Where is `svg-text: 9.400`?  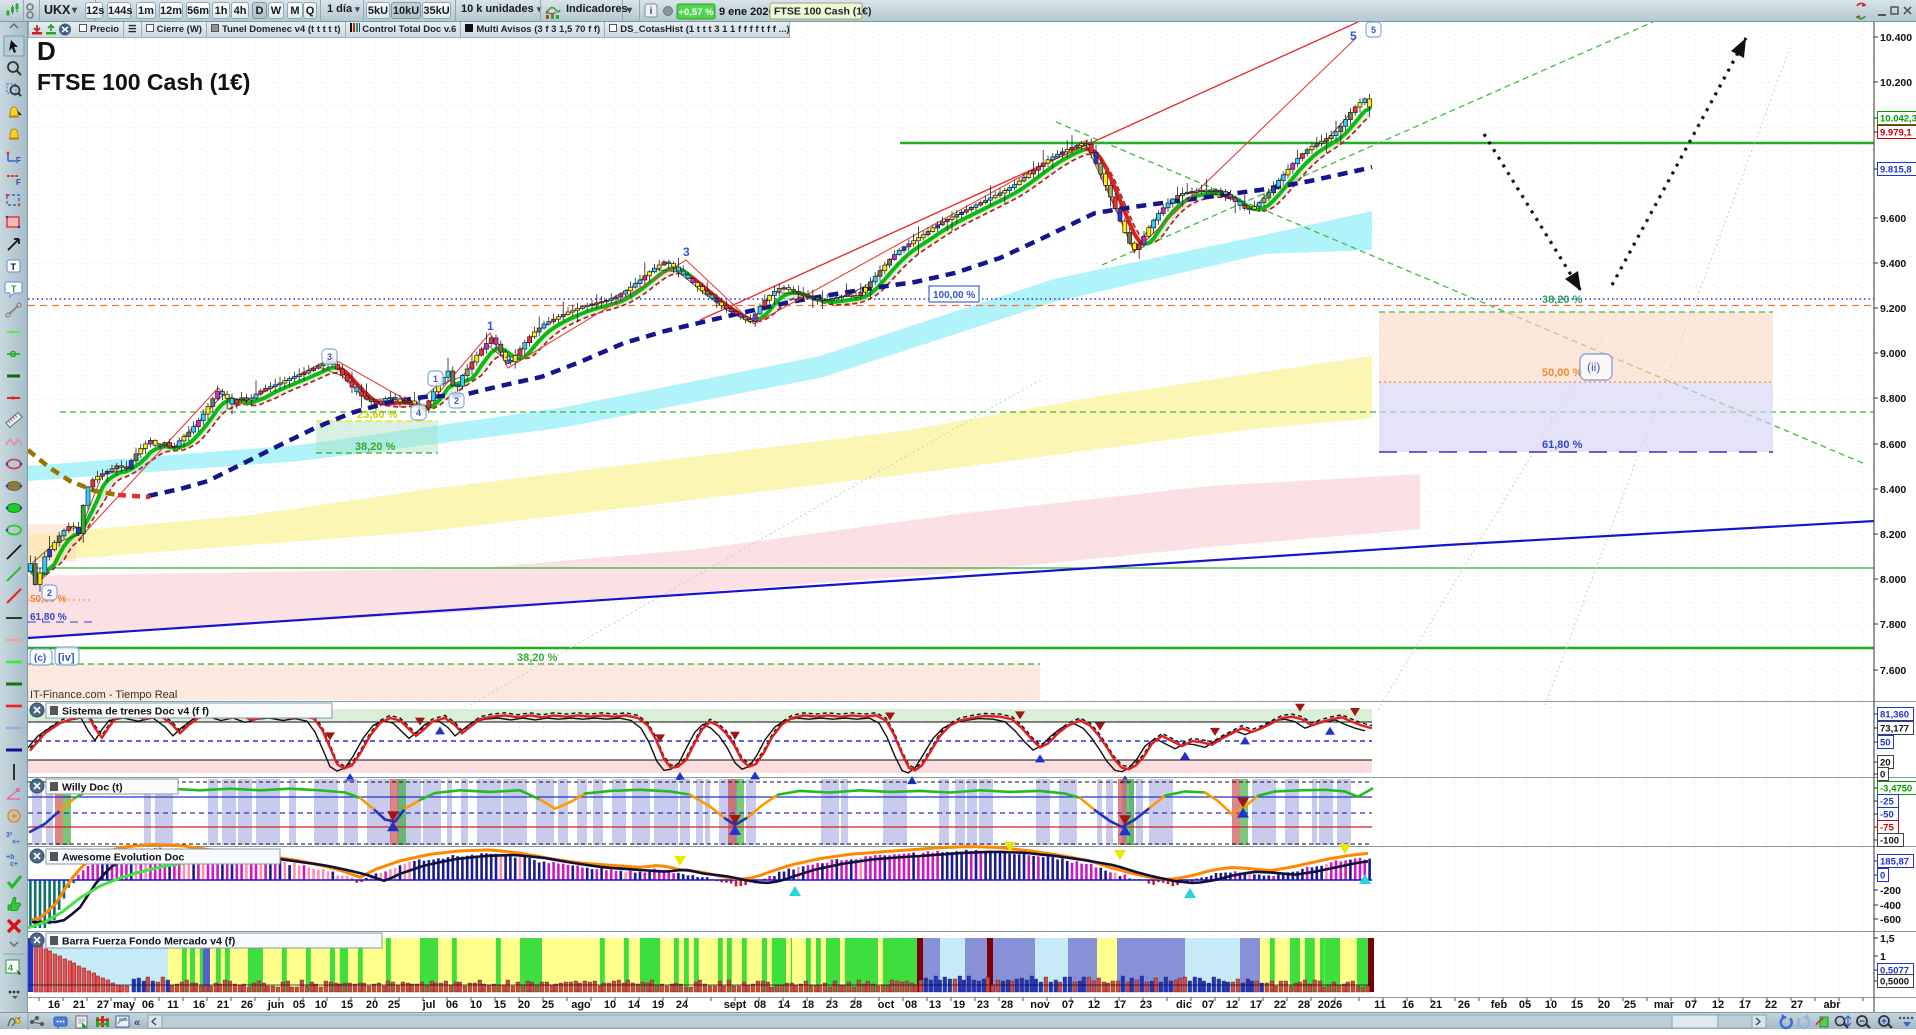 svg-text: 9.400 is located at coordinates (1893, 264).